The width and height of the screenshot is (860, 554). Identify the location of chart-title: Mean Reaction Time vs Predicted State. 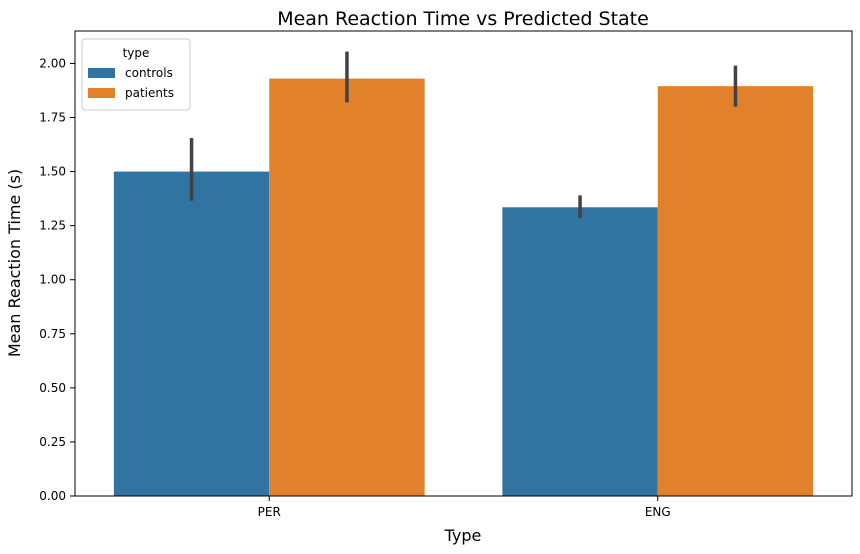
(463, 19).